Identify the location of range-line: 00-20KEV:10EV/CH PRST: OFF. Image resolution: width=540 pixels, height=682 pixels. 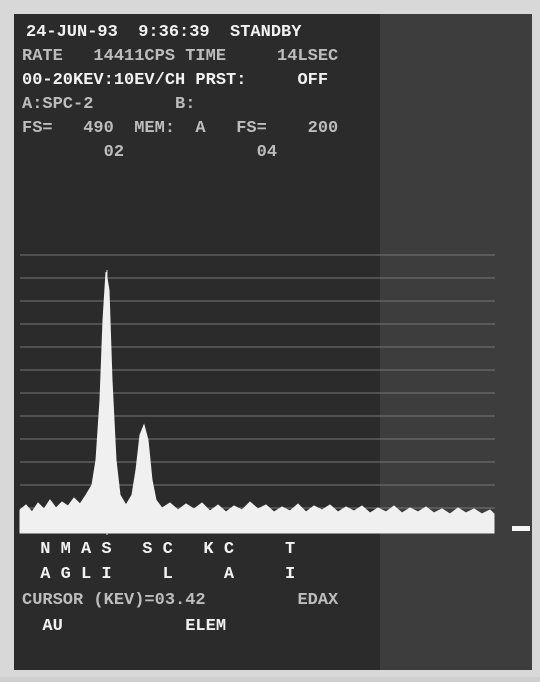
(175, 80).